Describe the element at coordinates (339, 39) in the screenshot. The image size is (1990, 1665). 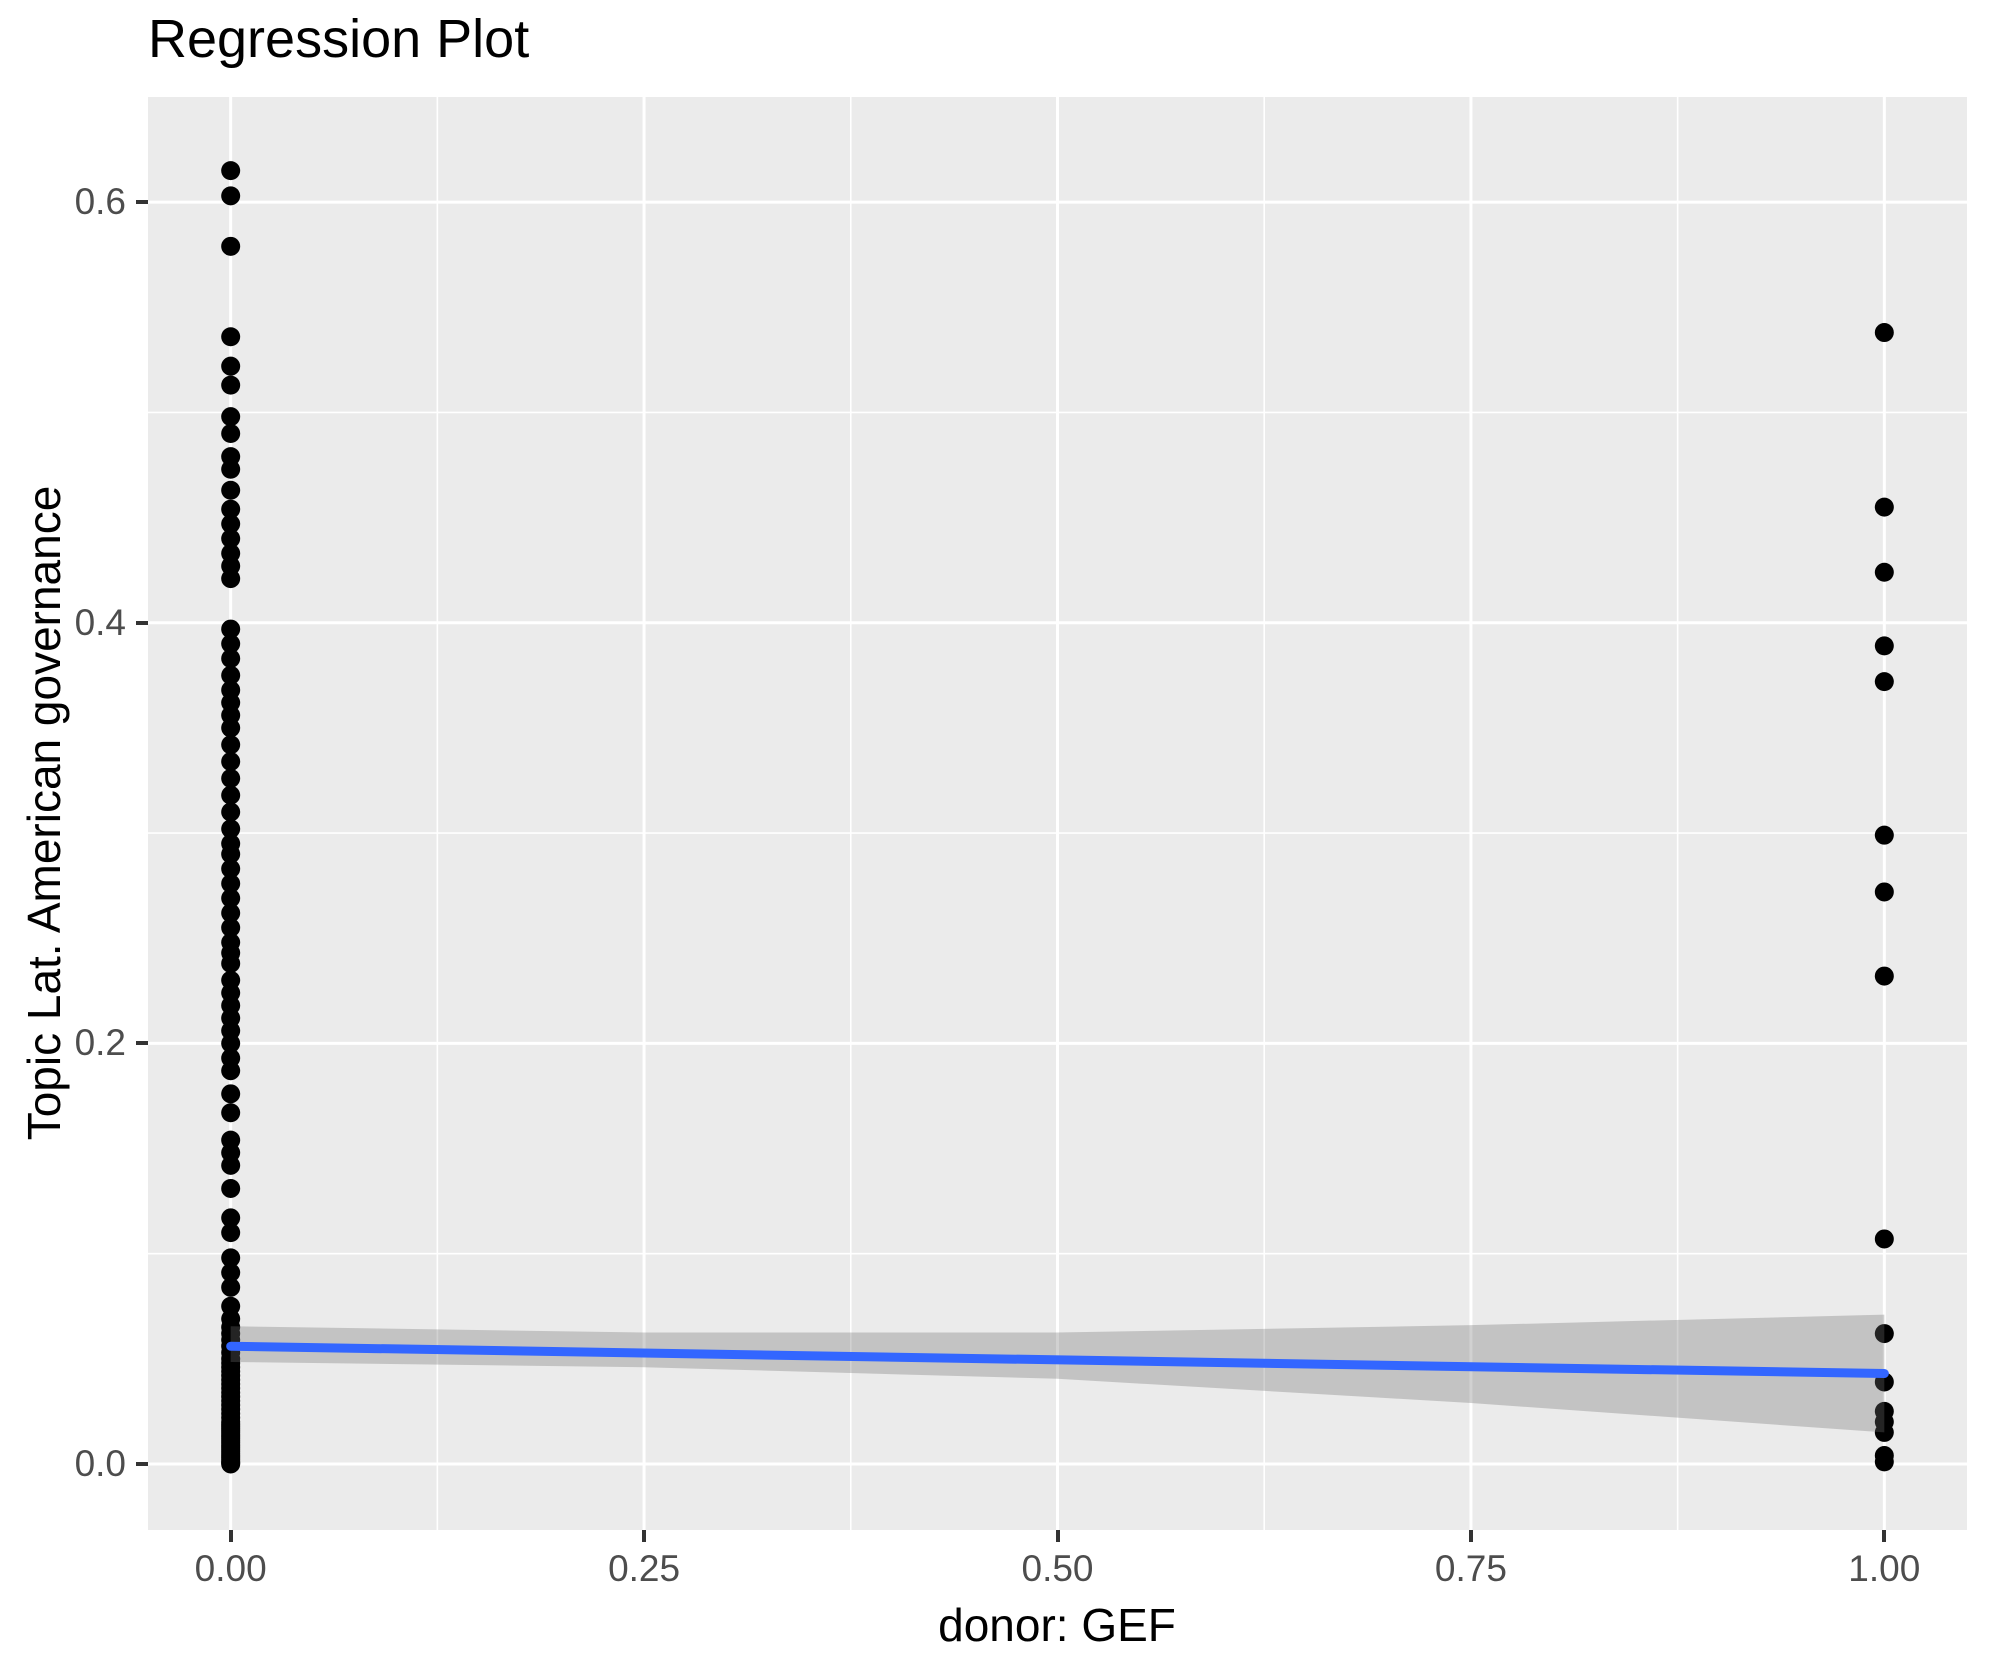
I see `plot-title: Regression Plot` at that location.